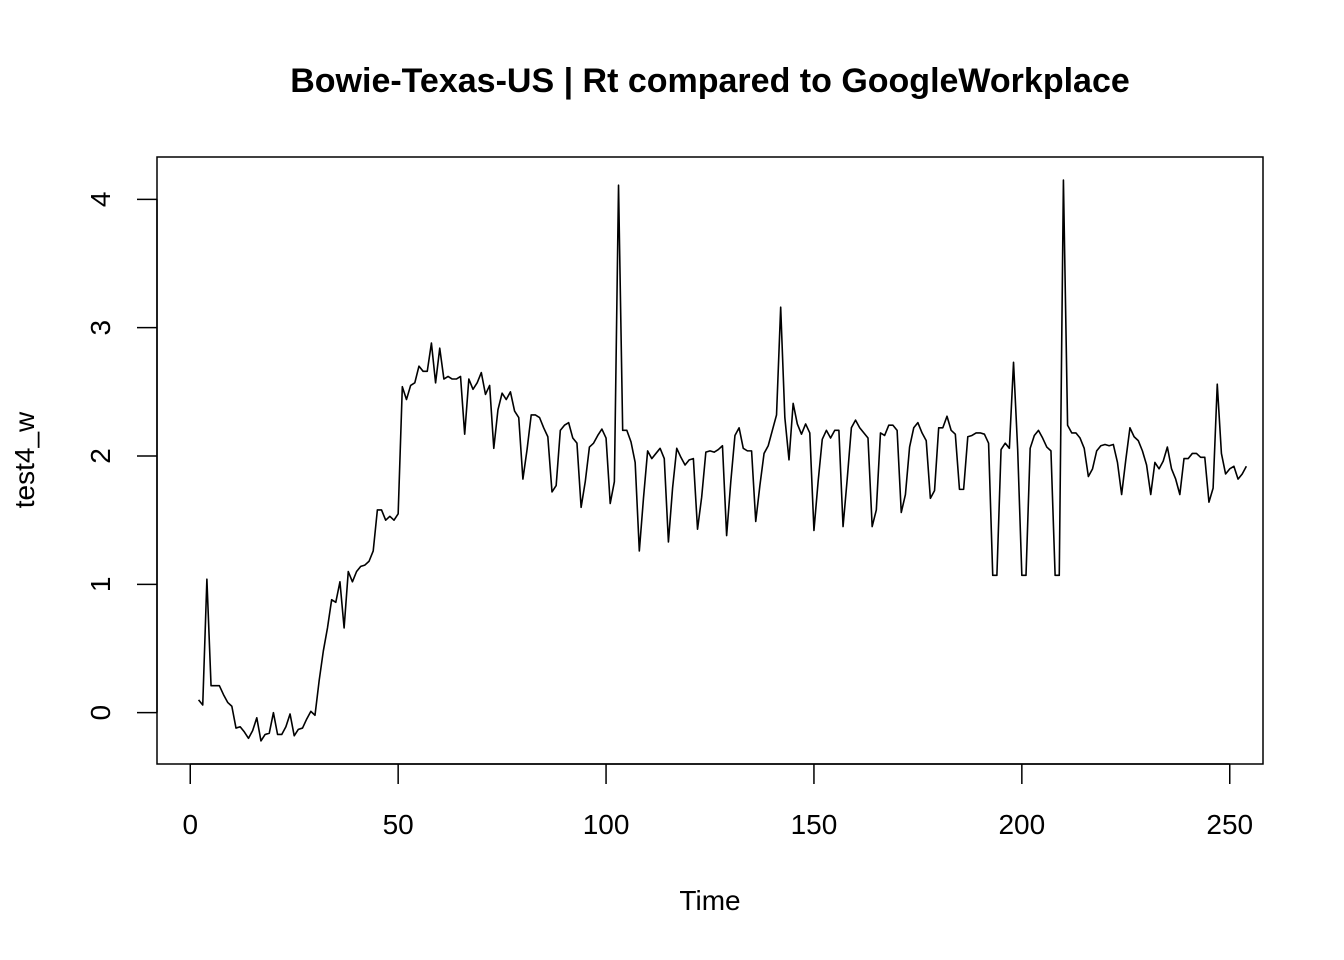  Describe the element at coordinates (24, 459) in the screenshot. I see `y-axis-label: test4_w` at that location.